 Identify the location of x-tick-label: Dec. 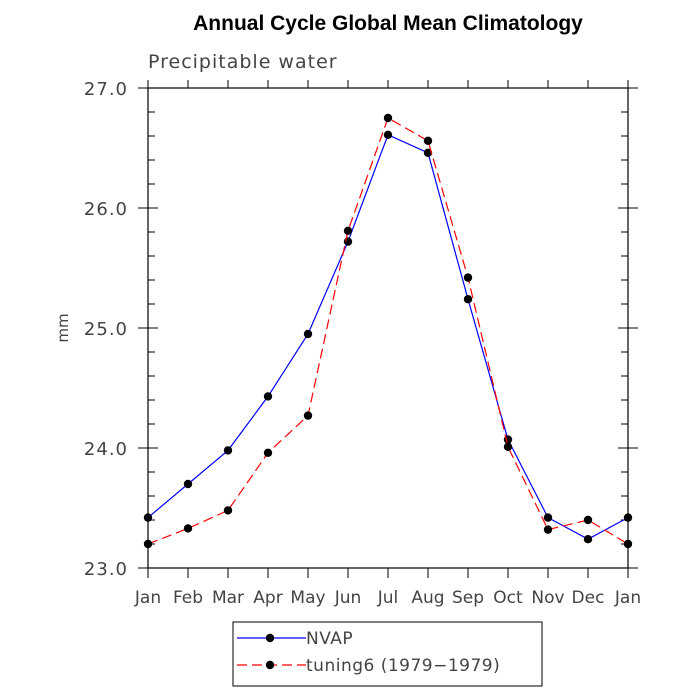
(588, 598).